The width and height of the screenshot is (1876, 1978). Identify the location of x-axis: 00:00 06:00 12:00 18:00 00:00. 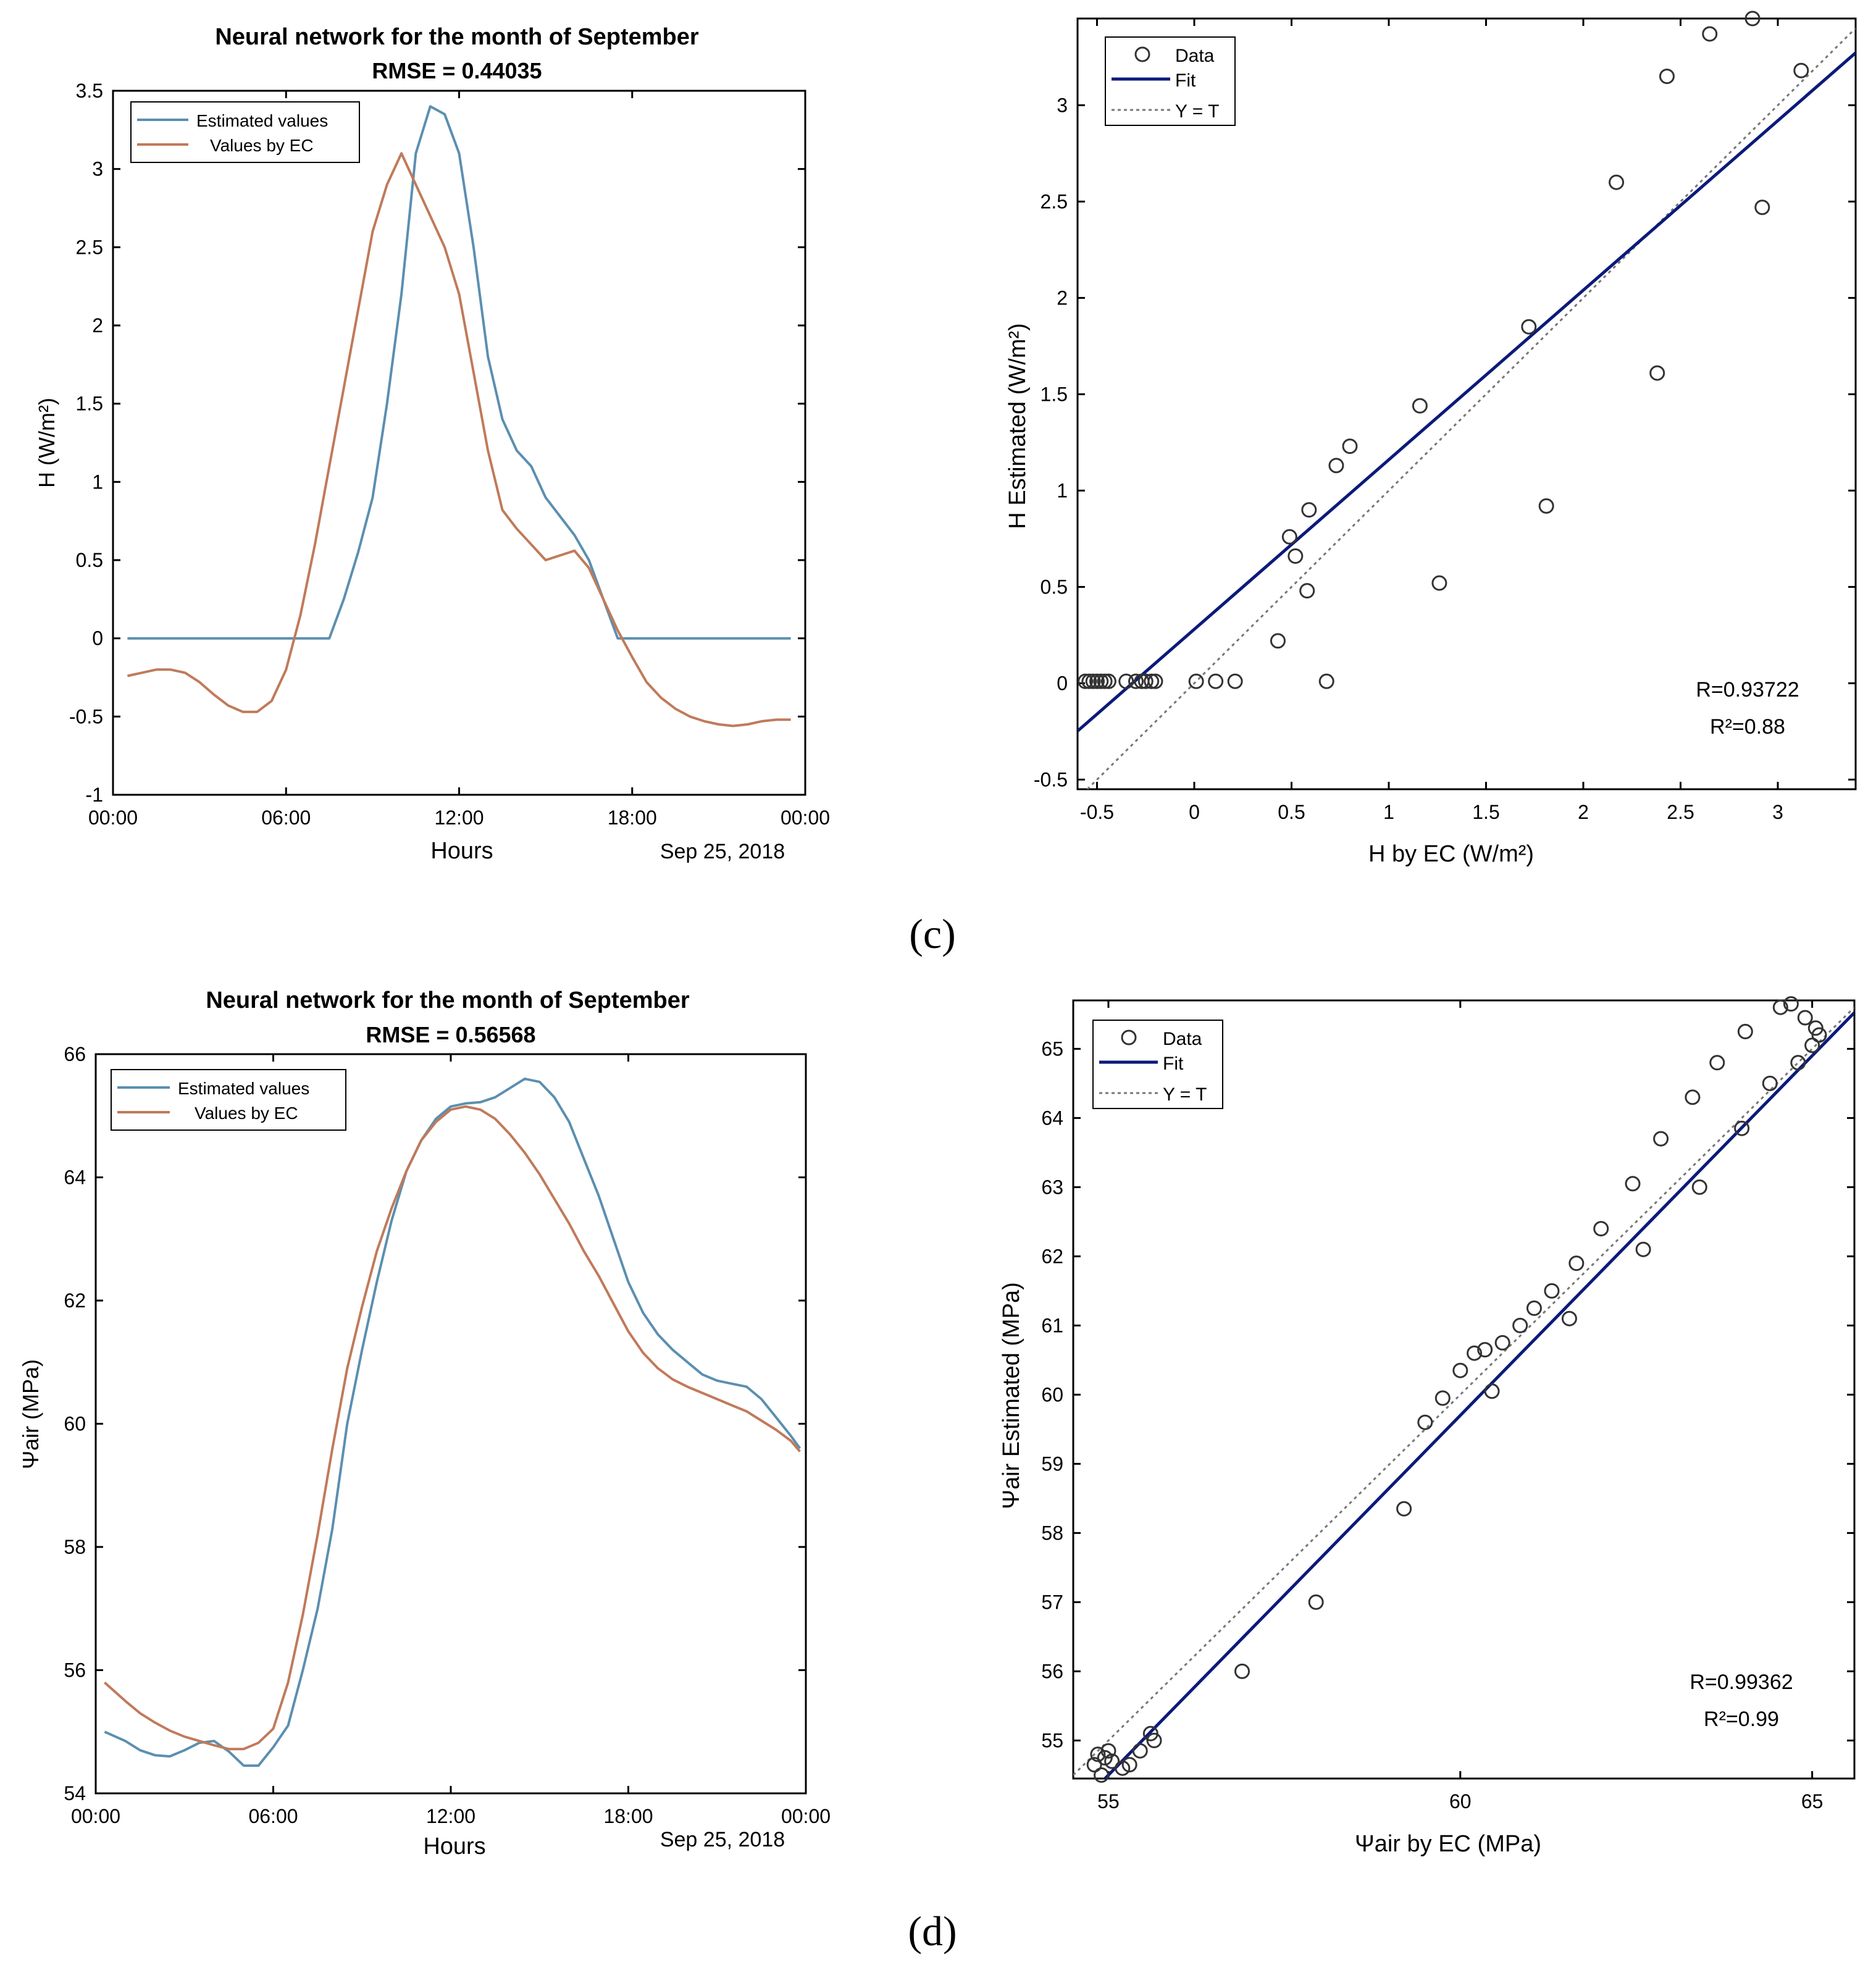
(459, 460).